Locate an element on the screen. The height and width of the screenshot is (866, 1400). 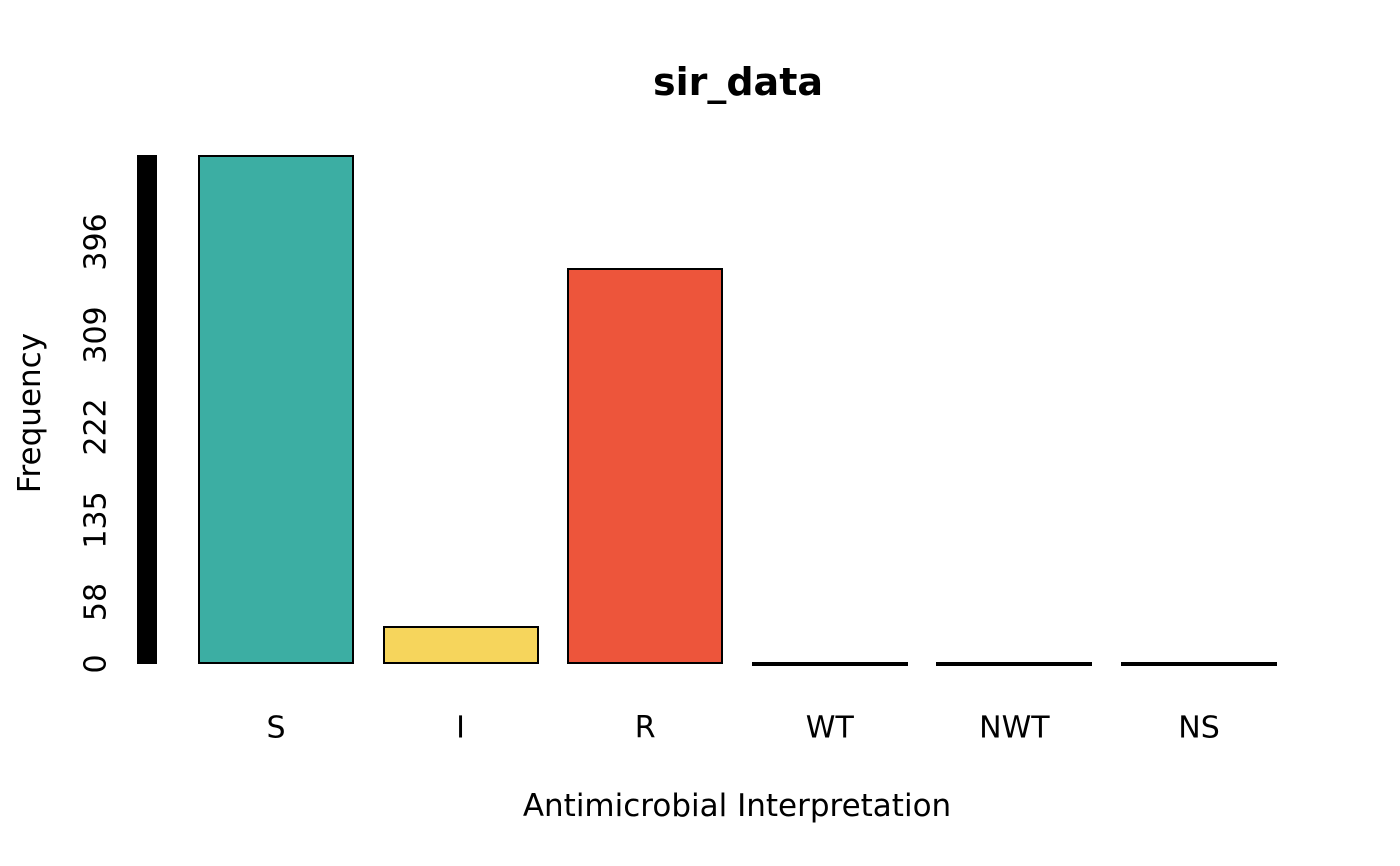
y-tick-label-0: 0 is located at coordinates (96, 664).